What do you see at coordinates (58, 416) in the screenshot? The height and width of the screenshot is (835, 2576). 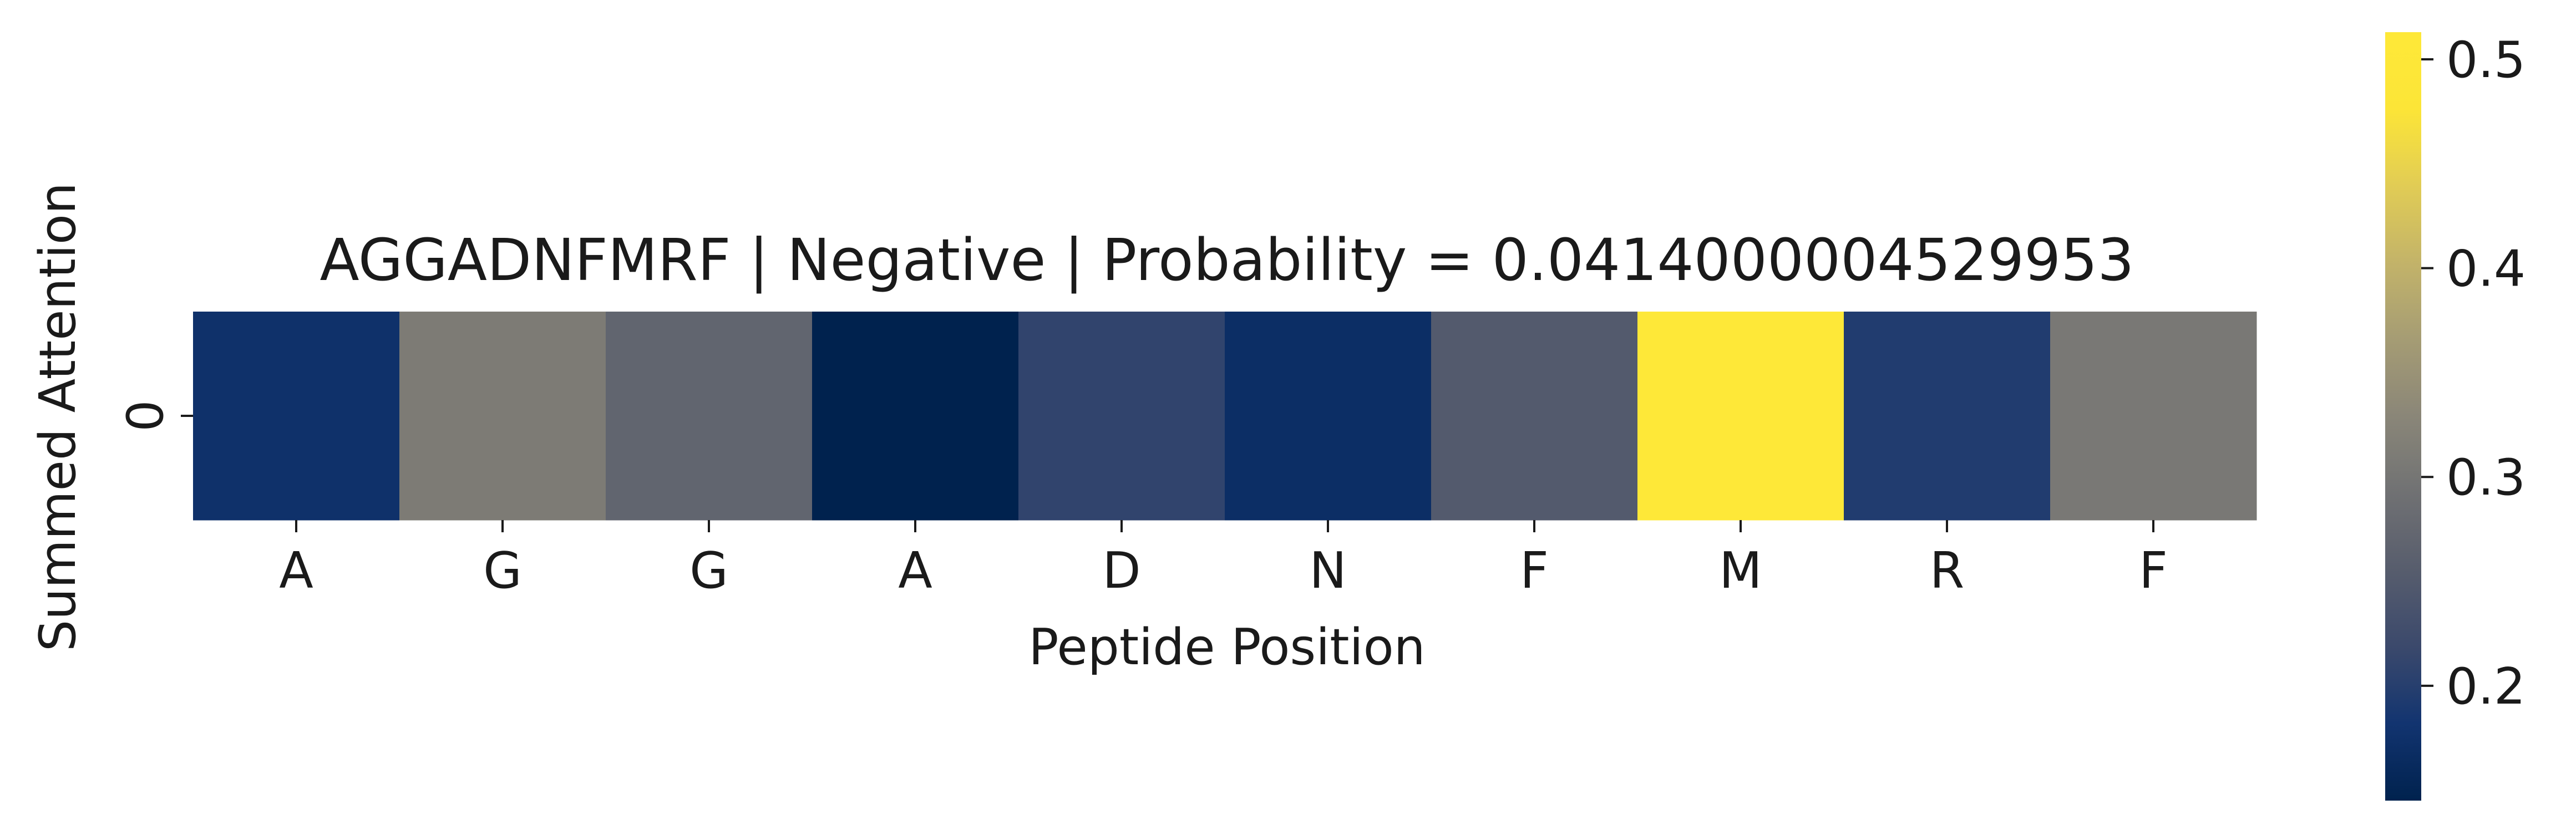 I see `y-axis-label: Summed Attention` at bounding box center [58, 416].